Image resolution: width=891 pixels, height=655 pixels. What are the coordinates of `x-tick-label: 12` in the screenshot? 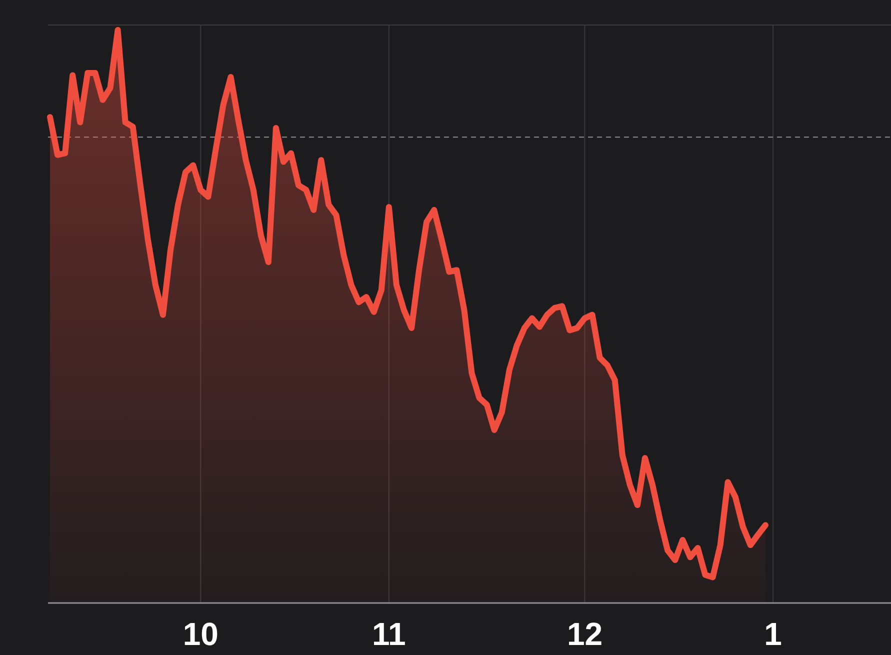 It's located at (584, 634).